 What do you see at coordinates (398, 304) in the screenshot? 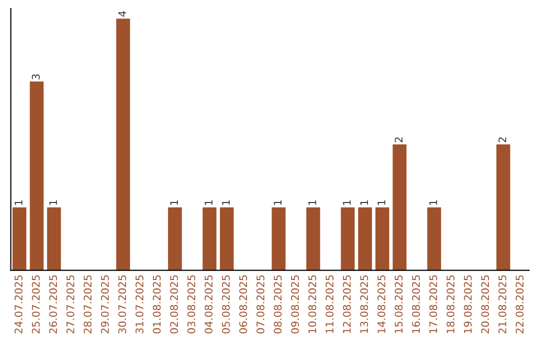
I see `x-tick-label: 15.08.2025` at bounding box center [398, 304].